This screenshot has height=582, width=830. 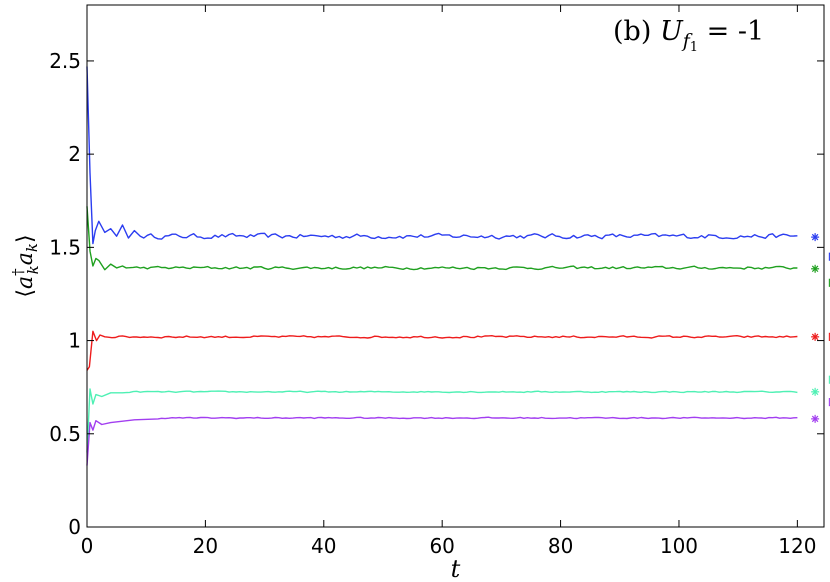 What do you see at coordinates (797, 546) in the screenshot?
I see `x-tick-label: 120` at bounding box center [797, 546].